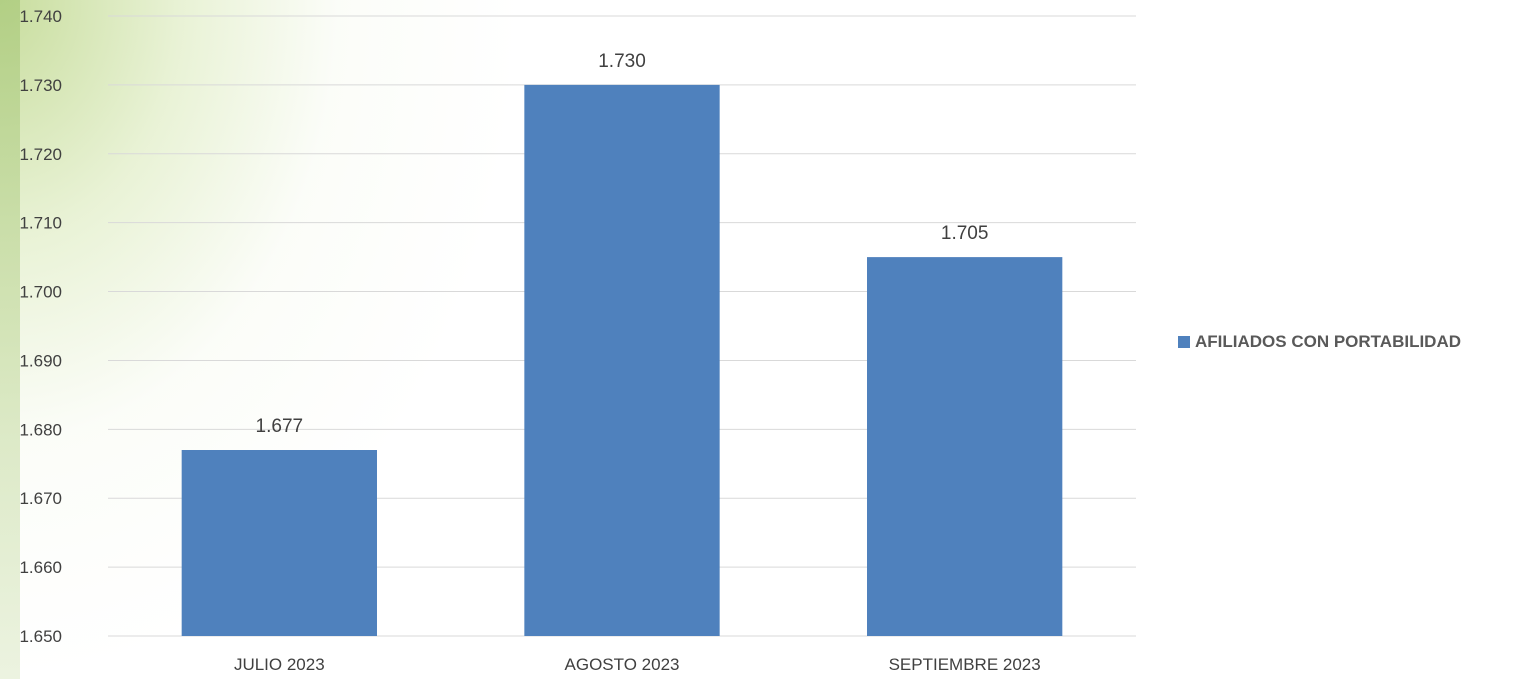 The height and width of the screenshot is (679, 1519). Describe the element at coordinates (40, 429) in the screenshot. I see `y-tick-label: 1.680` at that location.